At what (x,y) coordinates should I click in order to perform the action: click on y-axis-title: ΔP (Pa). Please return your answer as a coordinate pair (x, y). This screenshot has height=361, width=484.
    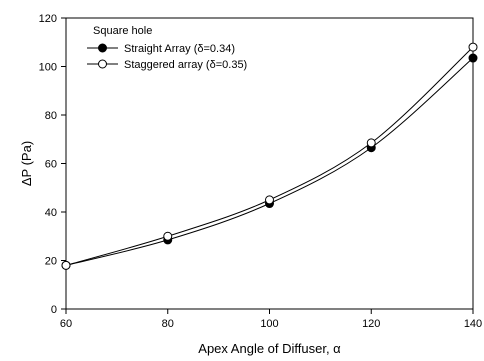
    Looking at the image, I should click on (26, 163).